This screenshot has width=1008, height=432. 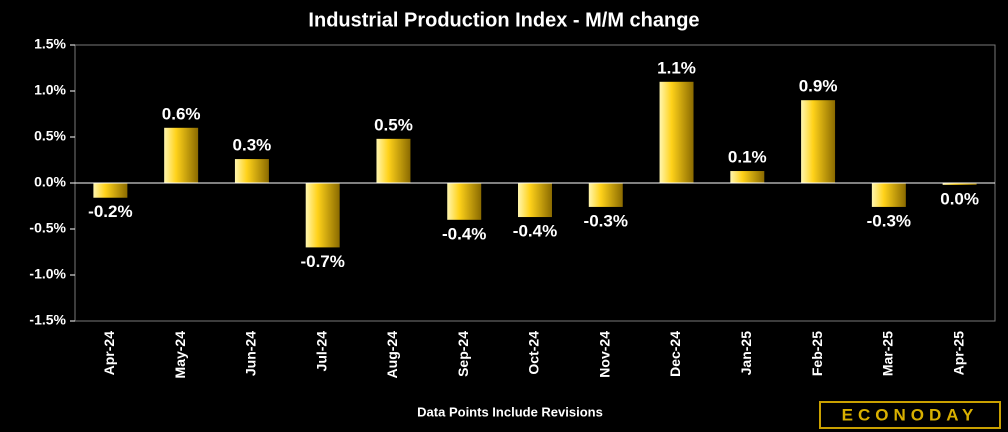 What do you see at coordinates (50, 90) in the screenshot?
I see `y-tick-label: 1.0%` at bounding box center [50, 90].